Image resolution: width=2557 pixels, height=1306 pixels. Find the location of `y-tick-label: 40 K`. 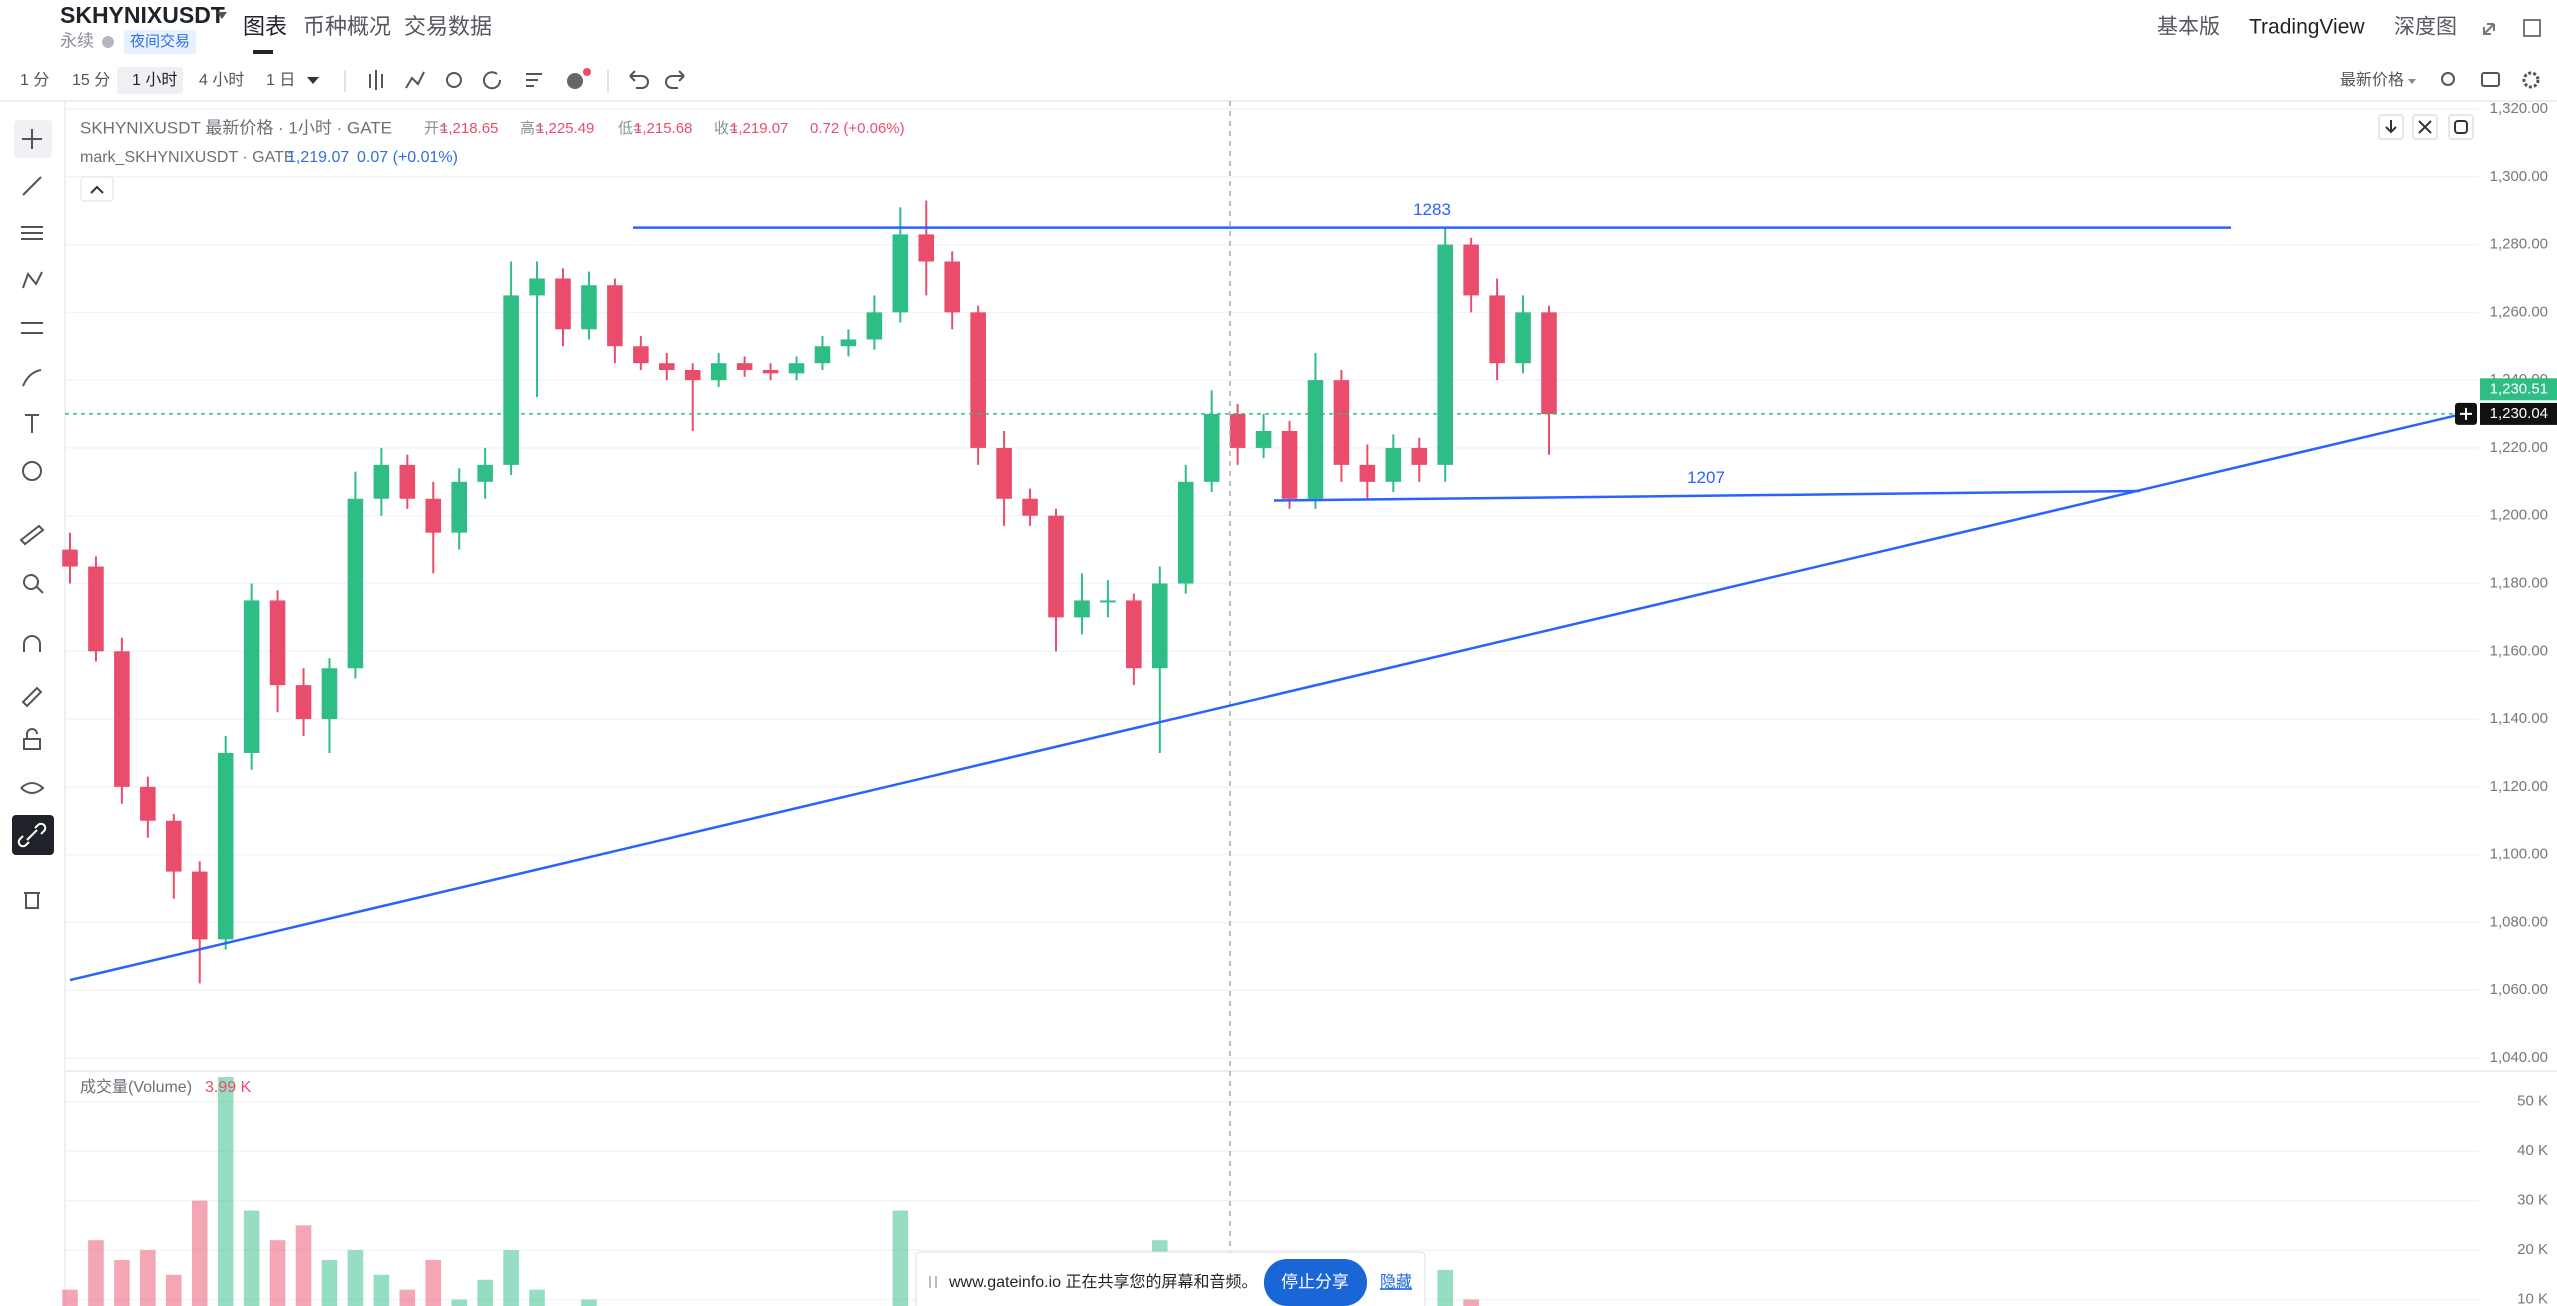

y-tick-label: 40 K is located at coordinates (2532, 1150).